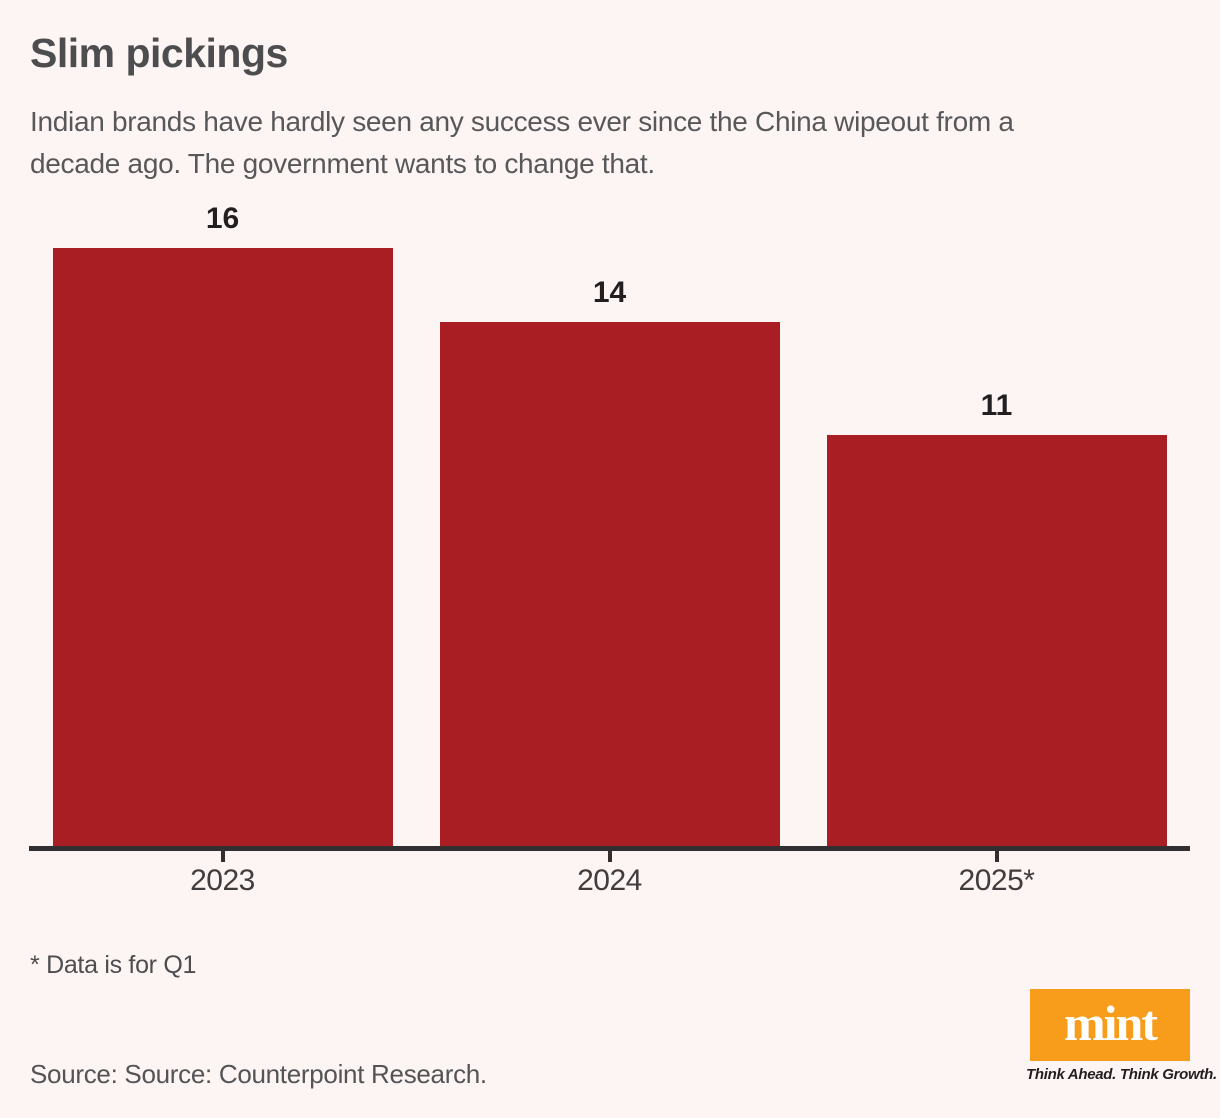 The image size is (1220, 1118). Describe the element at coordinates (222, 880) in the screenshot. I see `x-axis-tick-label: 2023` at that location.